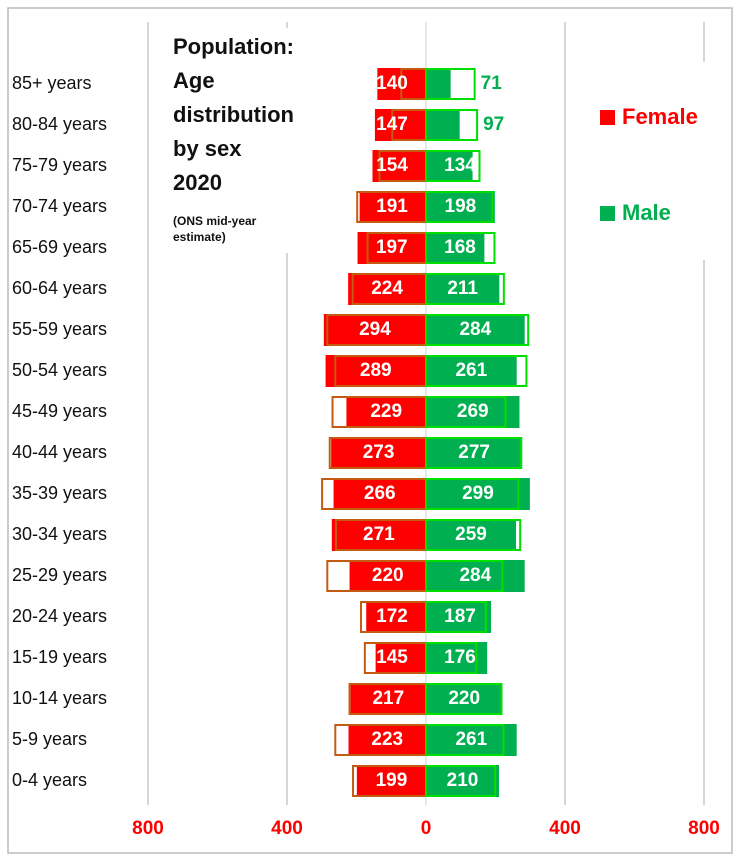  I want to click on value-label: 172, so click(392, 616).